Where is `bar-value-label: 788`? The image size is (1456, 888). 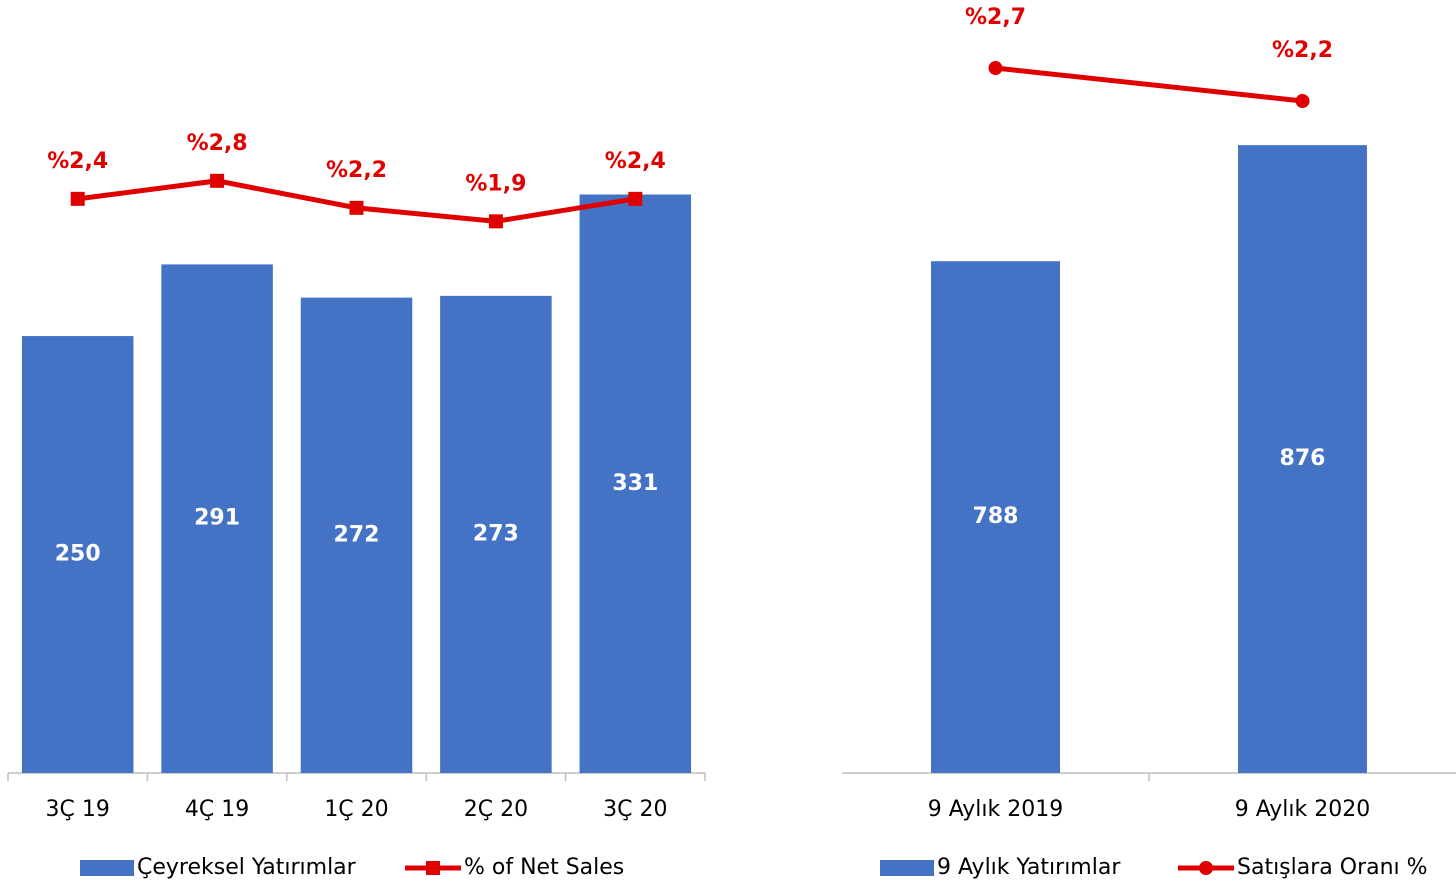 bar-value-label: 788 is located at coordinates (996, 516).